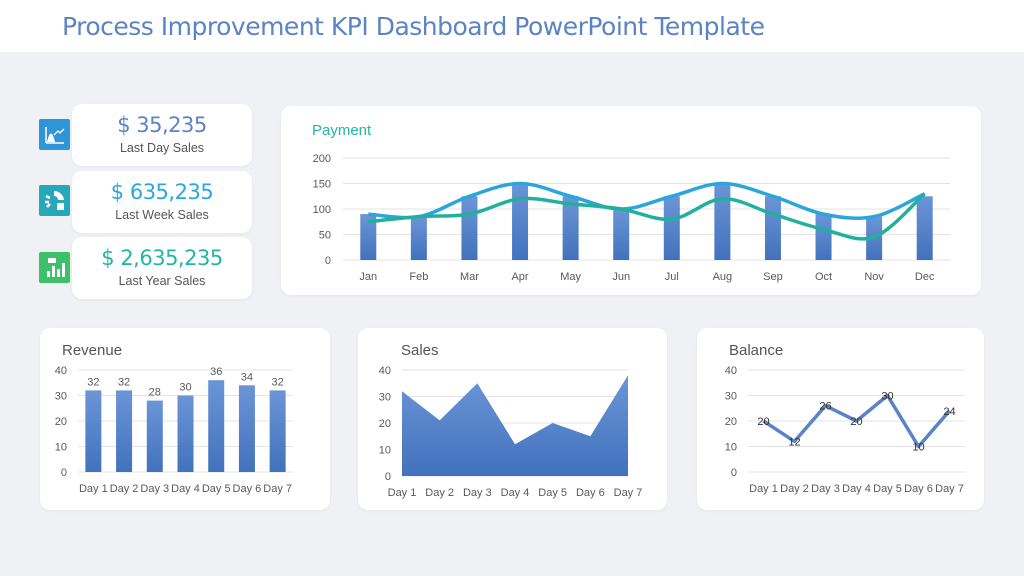 This screenshot has width=1024, height=576. Describe the element at coordinates (54, 134) in the screenshot. I see `area-chart-icon` at that location.